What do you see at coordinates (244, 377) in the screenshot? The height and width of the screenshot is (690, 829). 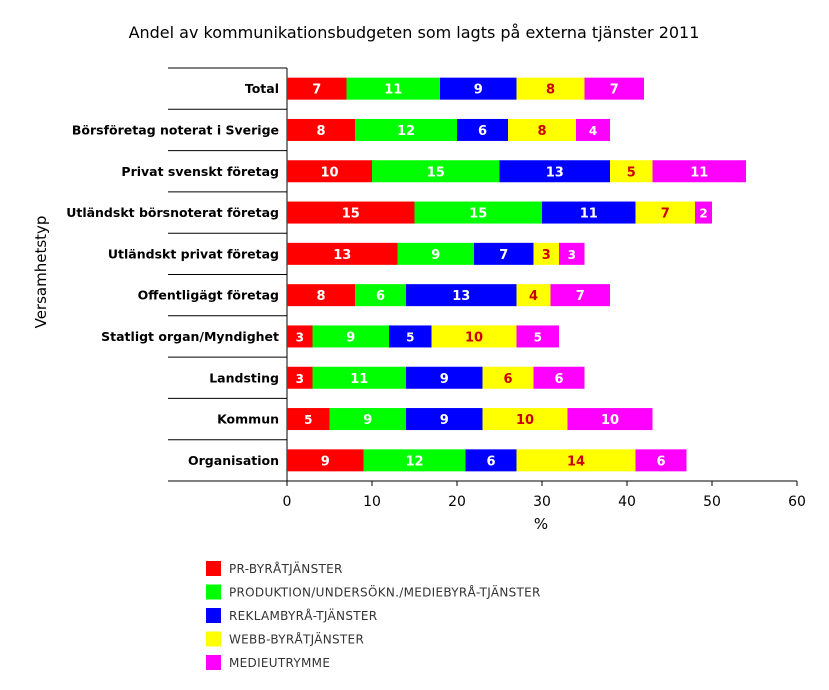 I see `category-label: Landsting` at bounding box center [244, 377].